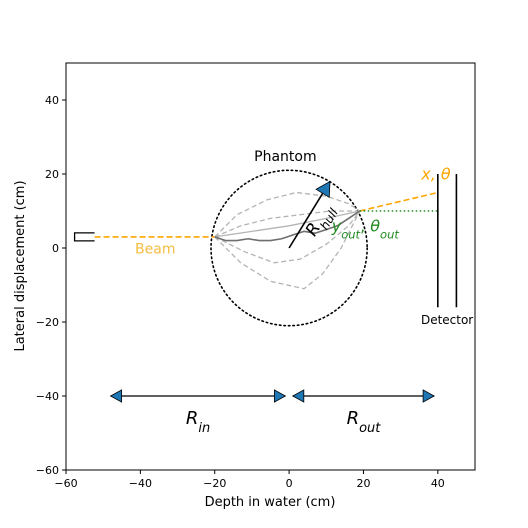 The height and width of the screenshot is (528, 528). Describe the element at coordinates (270, 502) in the screenshot. I see `x-axis-label: Depth in water (cm)` at that location.